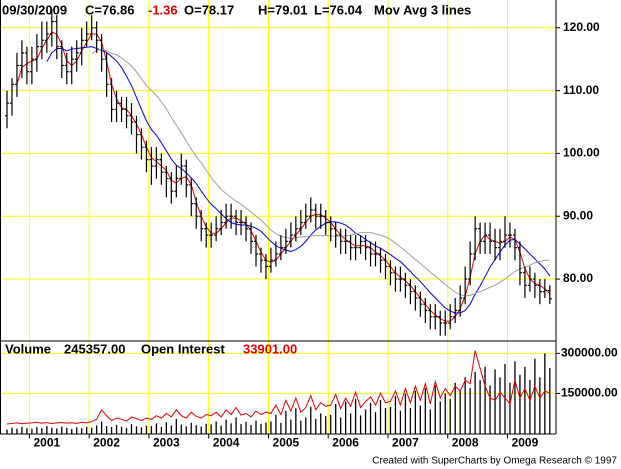  I want to click on open-label: O=78.17, so click(209, 9).